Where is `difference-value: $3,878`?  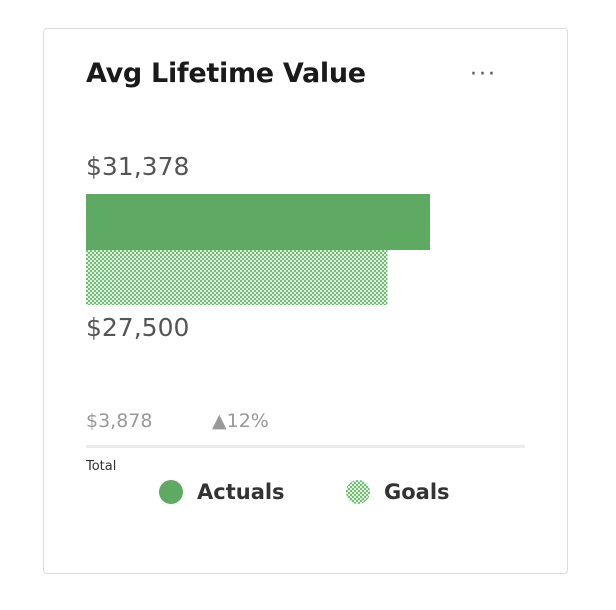 difference-value: $3,878 is located at coordinates (119, 421).